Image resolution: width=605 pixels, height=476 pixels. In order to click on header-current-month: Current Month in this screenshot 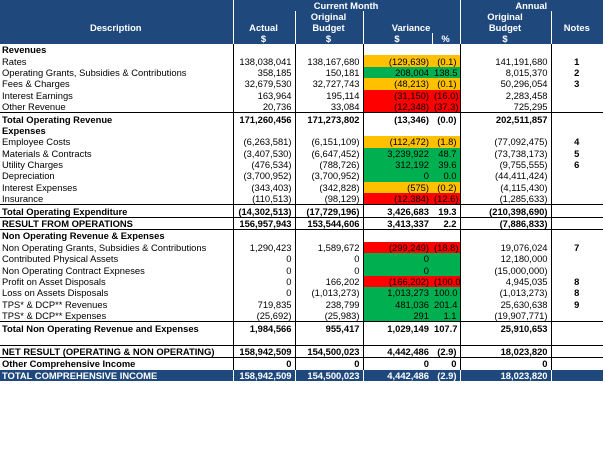, I will do `click(346, 5)`.